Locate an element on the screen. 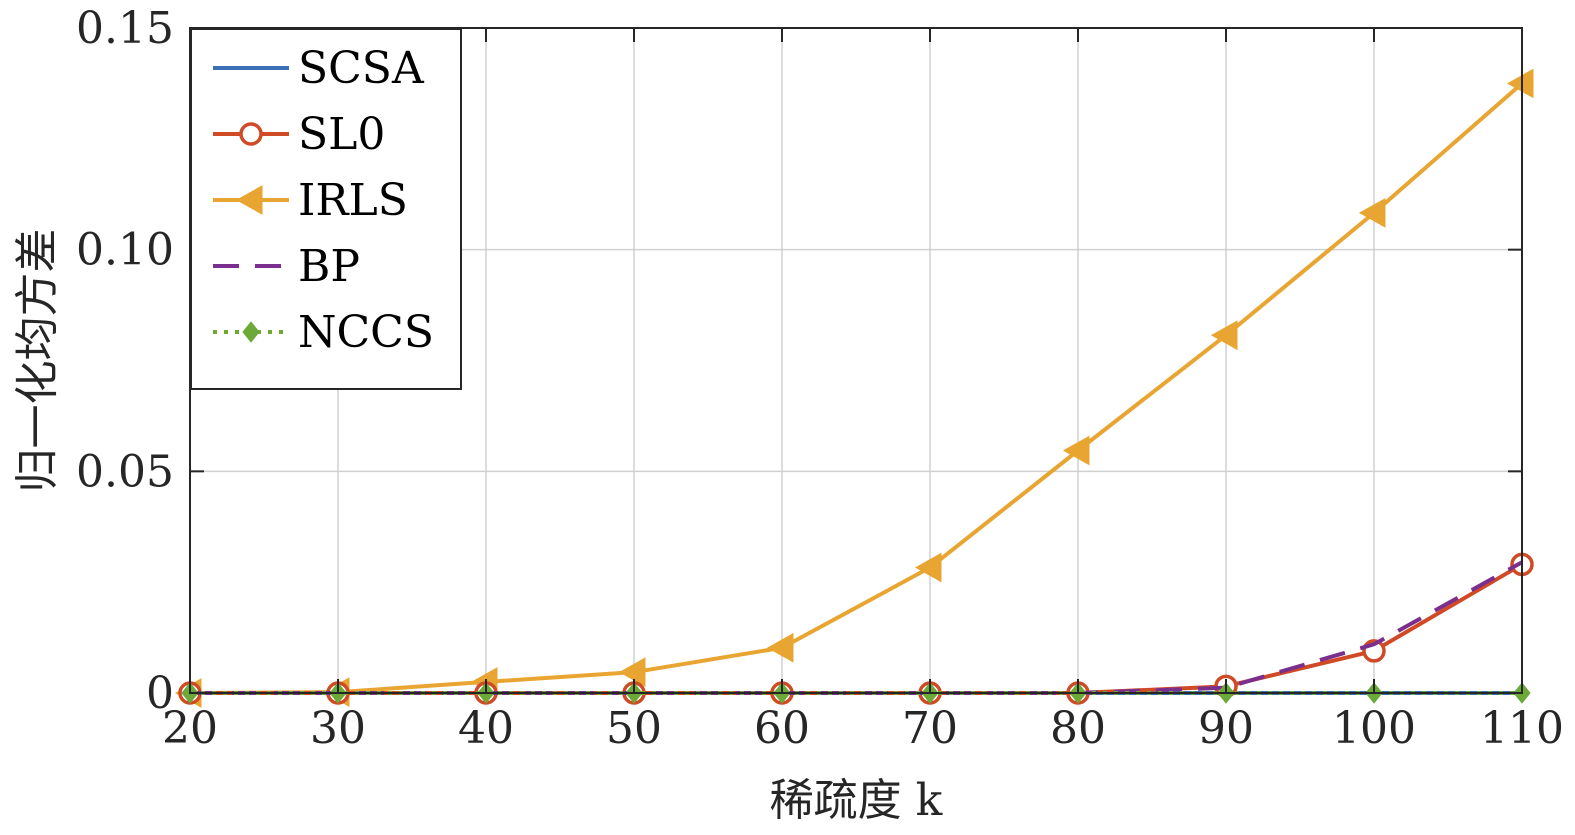  x-tick-label: 110 is located at coordinates (1522, 728).